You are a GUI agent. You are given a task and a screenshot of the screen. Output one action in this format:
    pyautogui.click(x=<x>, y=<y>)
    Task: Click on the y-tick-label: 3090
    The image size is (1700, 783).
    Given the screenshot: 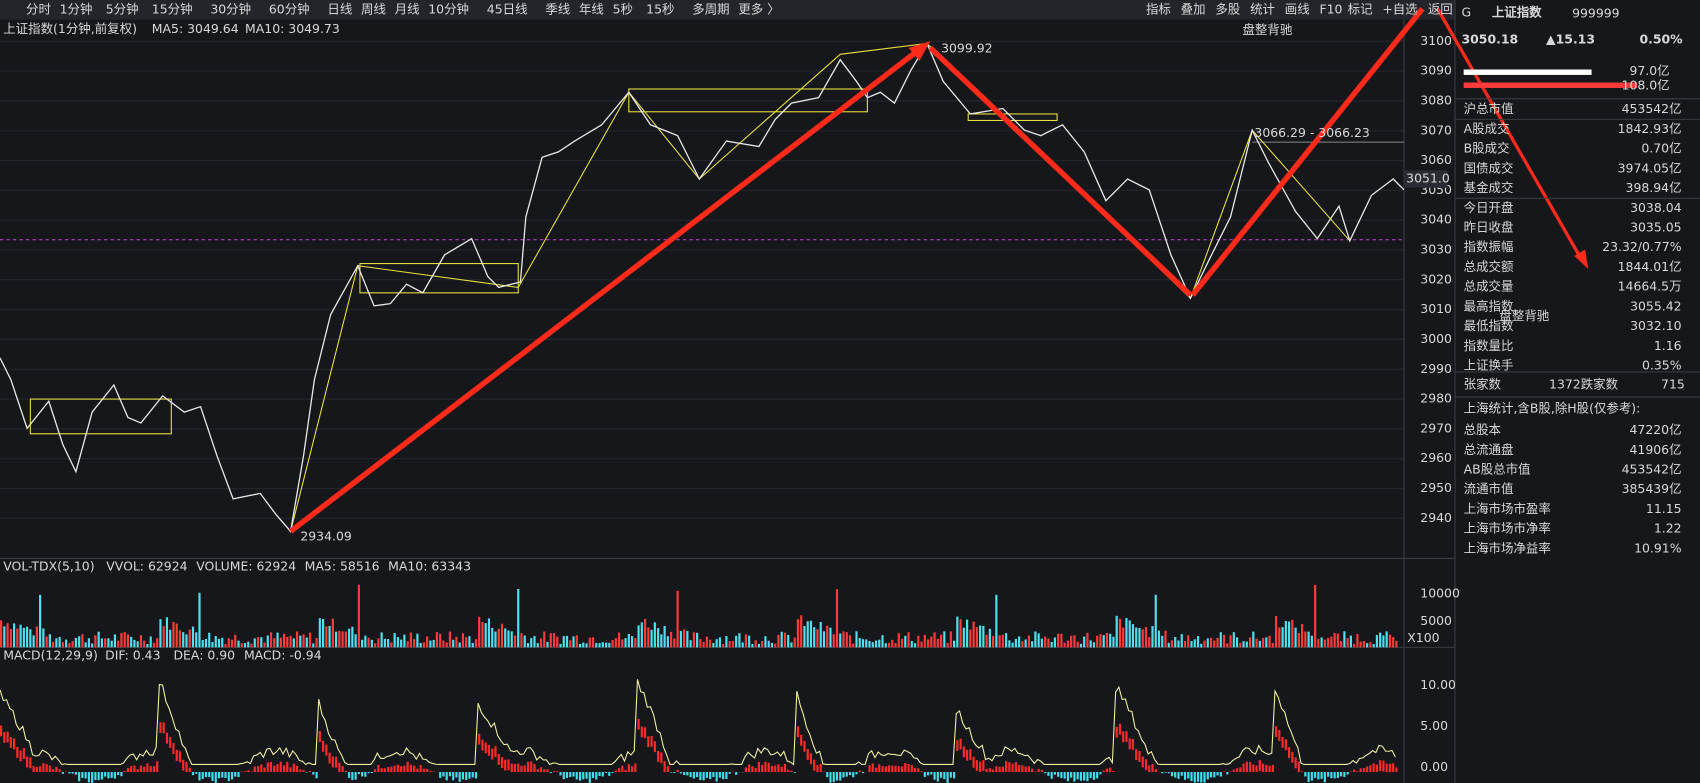 What is the action you would take?
    pyautogui.click(x=1436, y=70)
    